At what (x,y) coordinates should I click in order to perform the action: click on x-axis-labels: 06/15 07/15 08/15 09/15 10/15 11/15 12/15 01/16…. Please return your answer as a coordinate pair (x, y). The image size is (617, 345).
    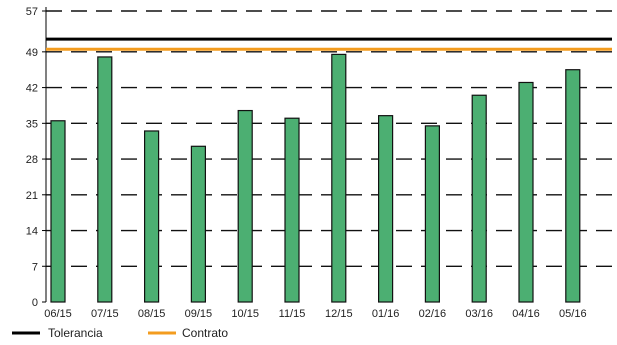
    Looking at the image, I should click on (315, 314).